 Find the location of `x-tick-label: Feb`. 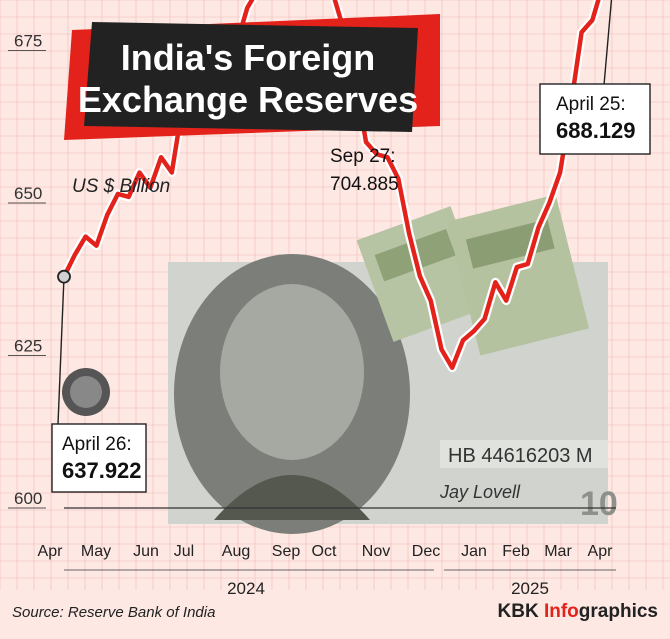

x-tick-label: Feb is located at coordinates (516, 551).